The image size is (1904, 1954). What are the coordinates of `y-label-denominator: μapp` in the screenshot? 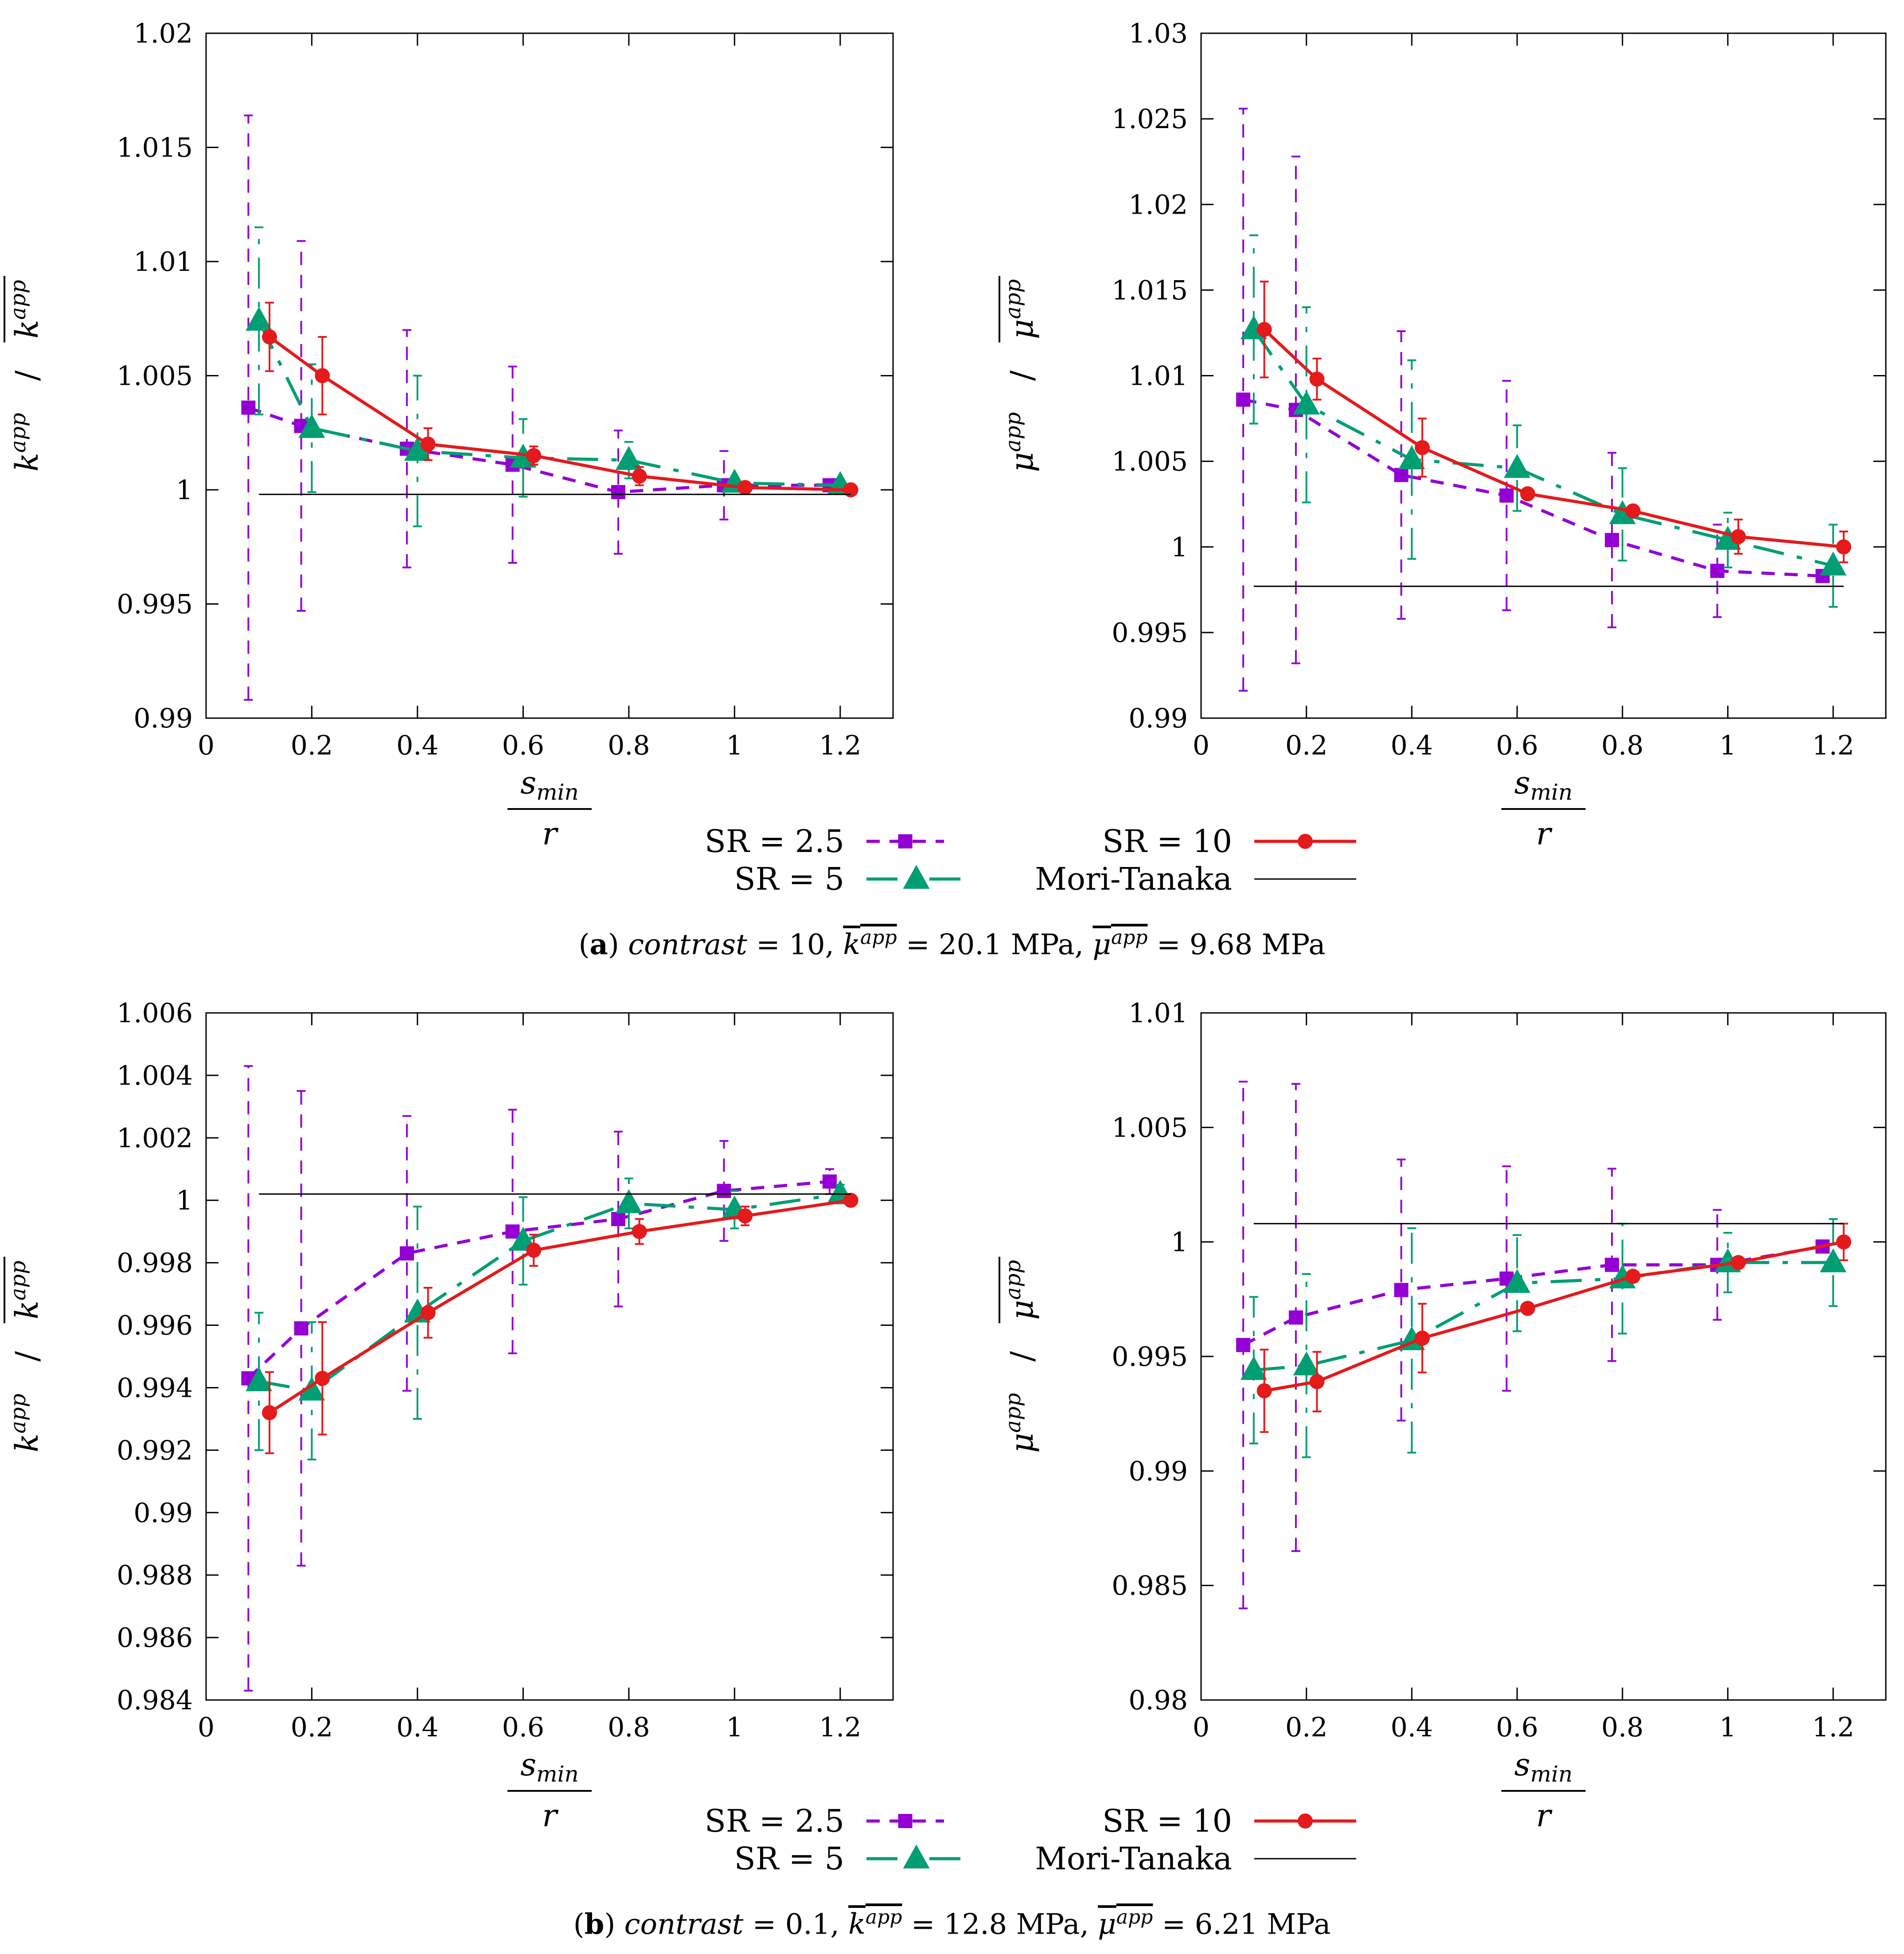 It's located at (1020, 1290).